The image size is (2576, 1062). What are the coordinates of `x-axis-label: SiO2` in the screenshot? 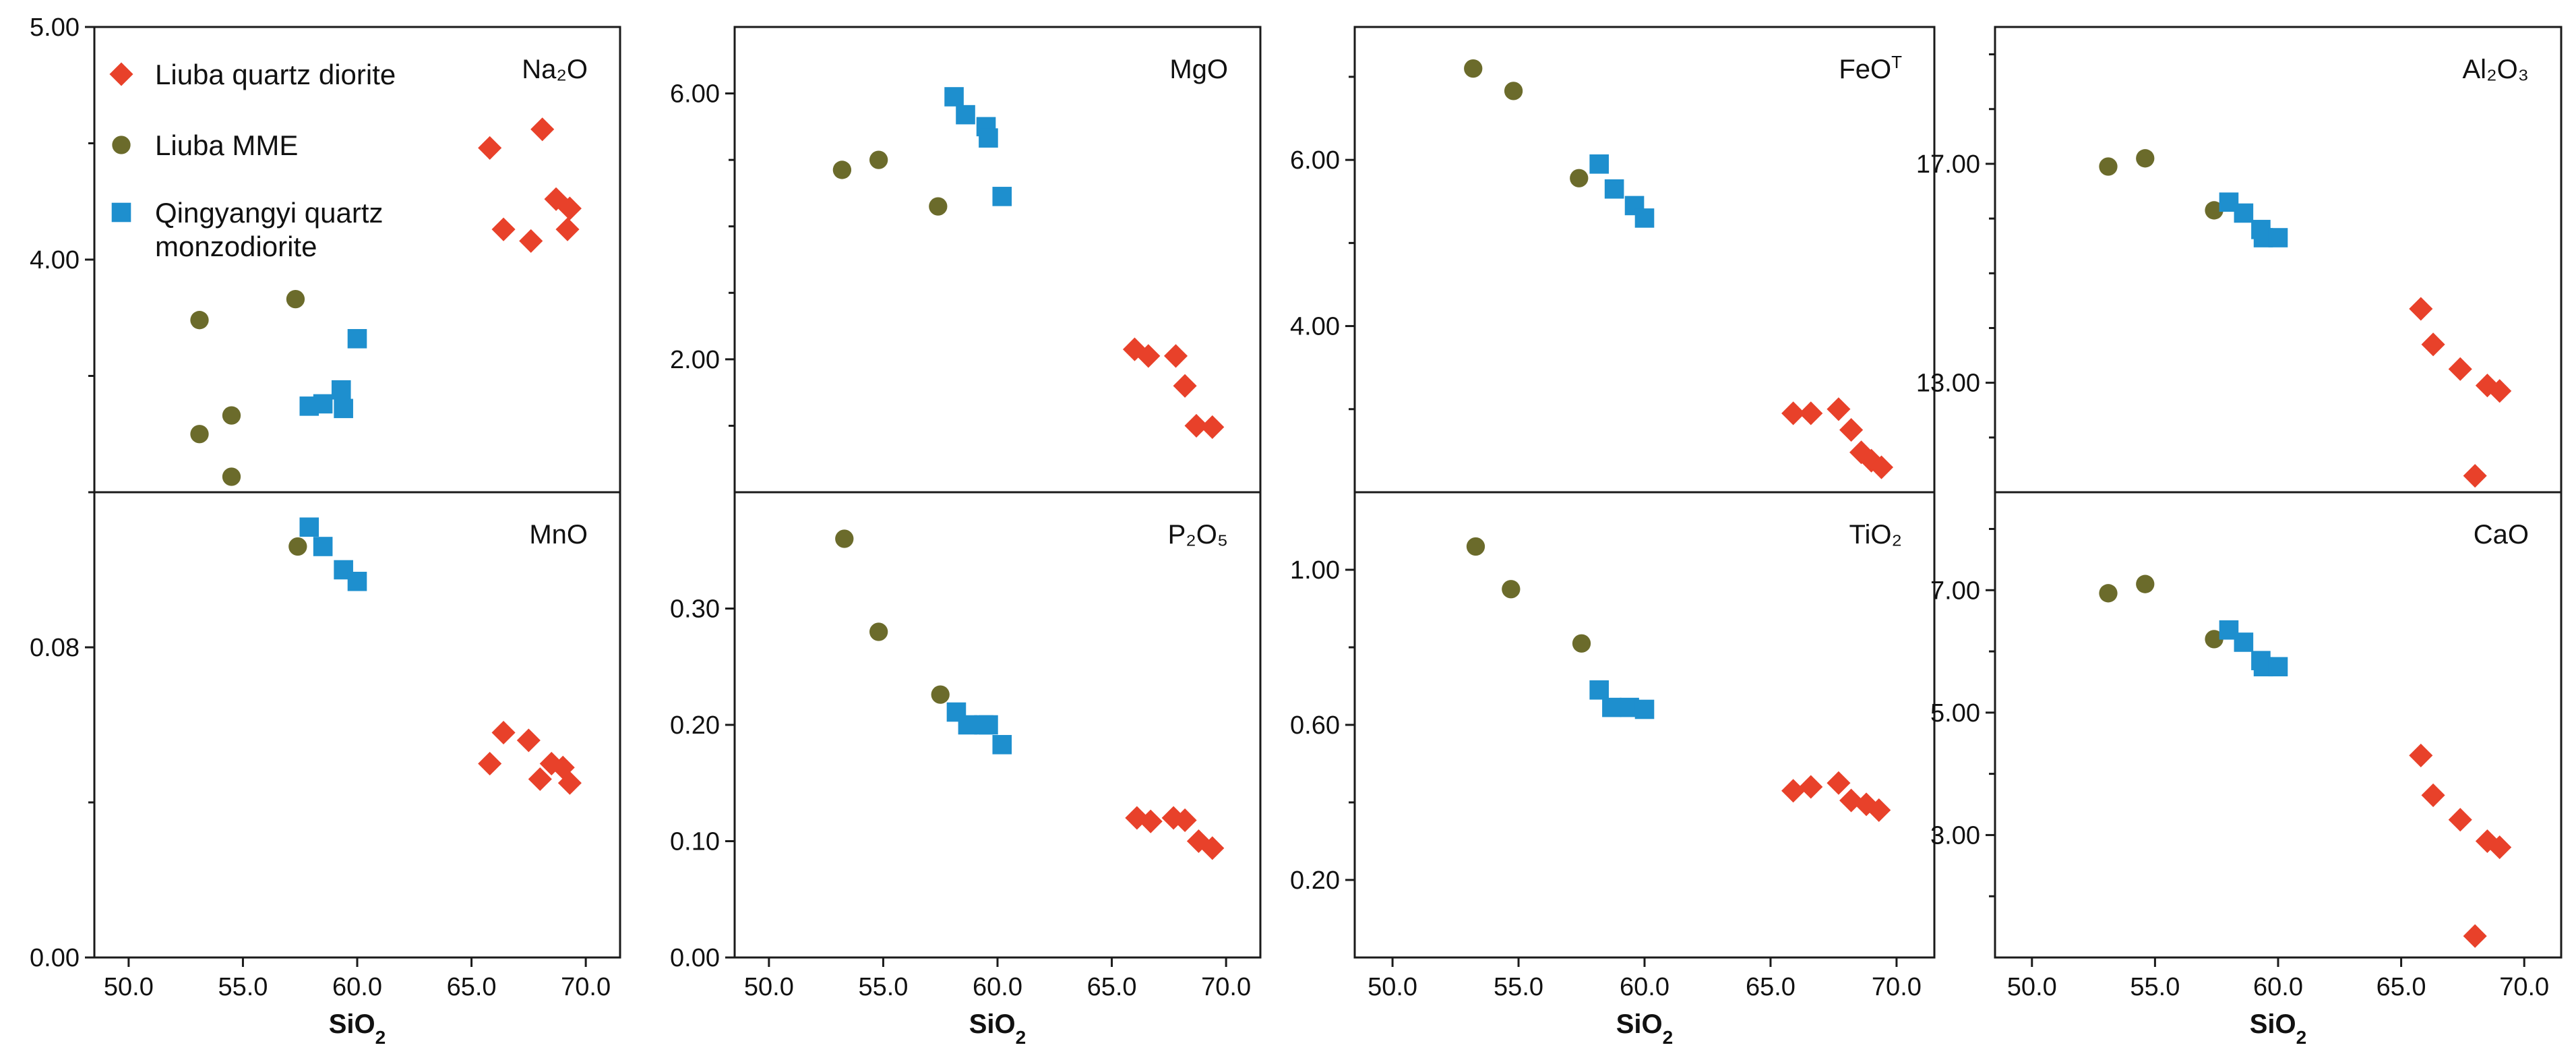 It's located at (2278, 1028).